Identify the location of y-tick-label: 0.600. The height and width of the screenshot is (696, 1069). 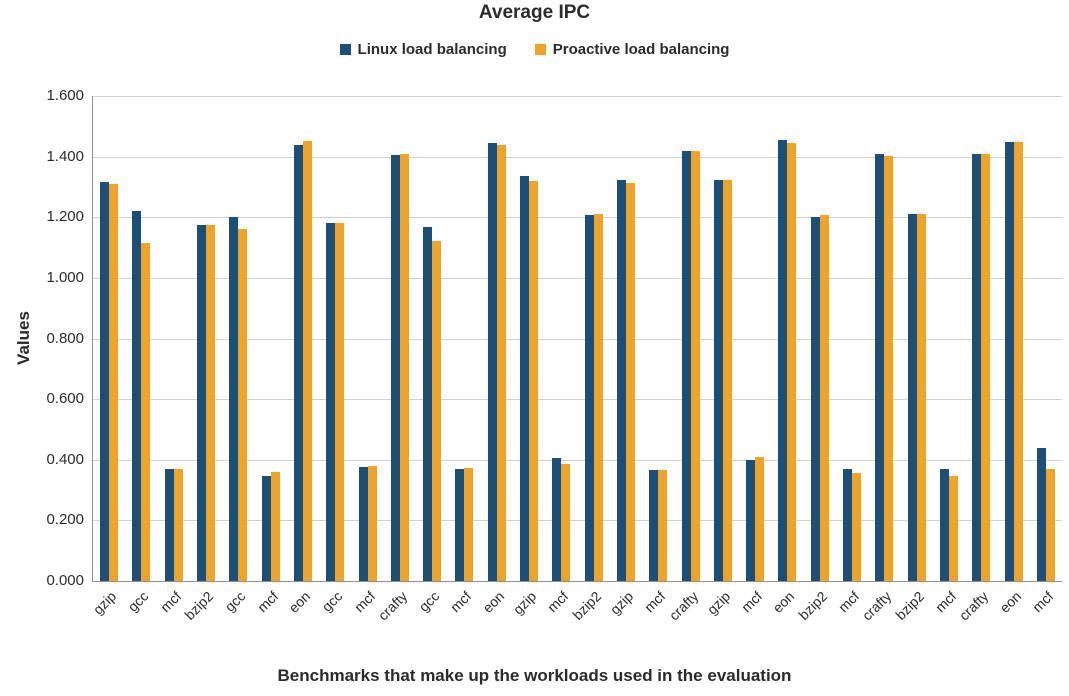
(65, 399).